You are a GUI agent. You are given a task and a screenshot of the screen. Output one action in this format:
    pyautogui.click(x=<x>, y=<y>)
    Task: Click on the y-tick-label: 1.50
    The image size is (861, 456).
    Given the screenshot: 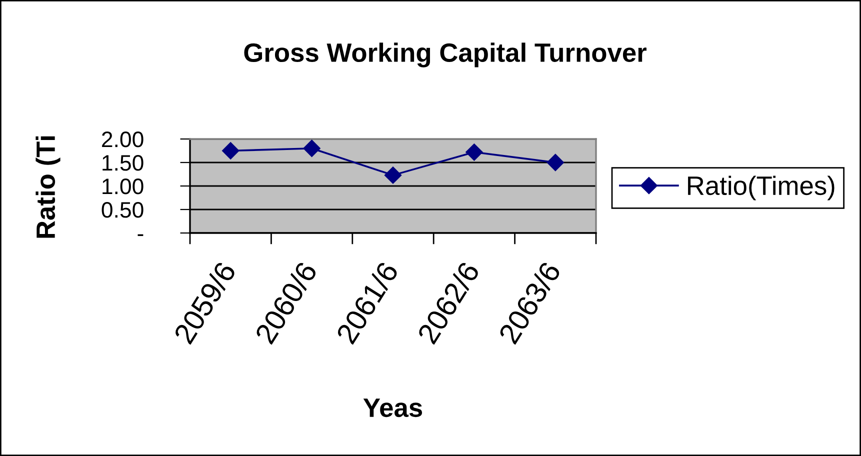 What is the action you would take?
    pyautogui.click(x=123, y=163)
    